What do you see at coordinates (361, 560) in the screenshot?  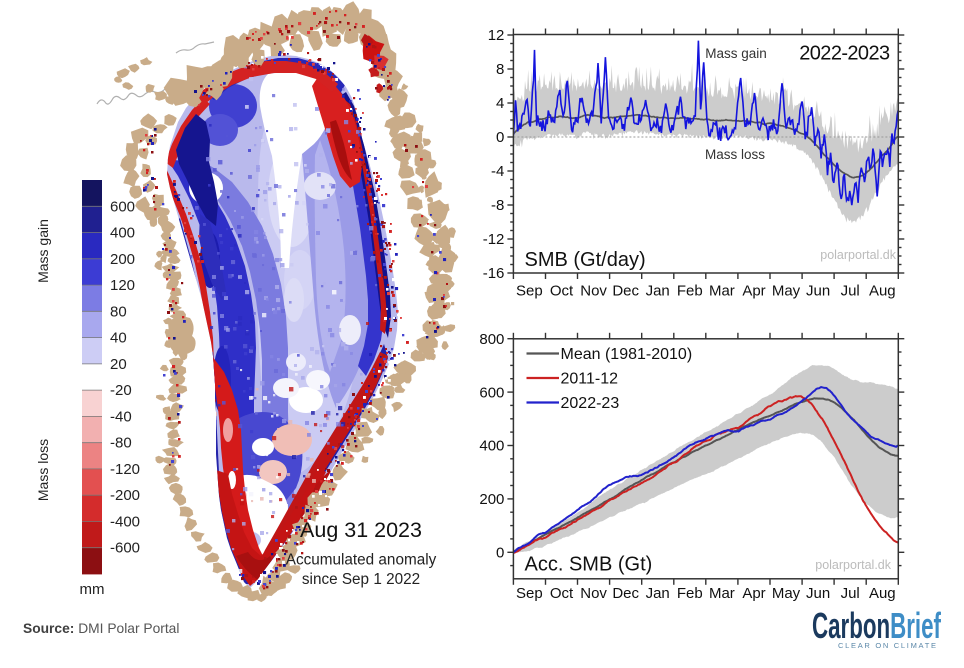 I see `svg-text: Accumulated anomaly` at bounding box center [361, 560].